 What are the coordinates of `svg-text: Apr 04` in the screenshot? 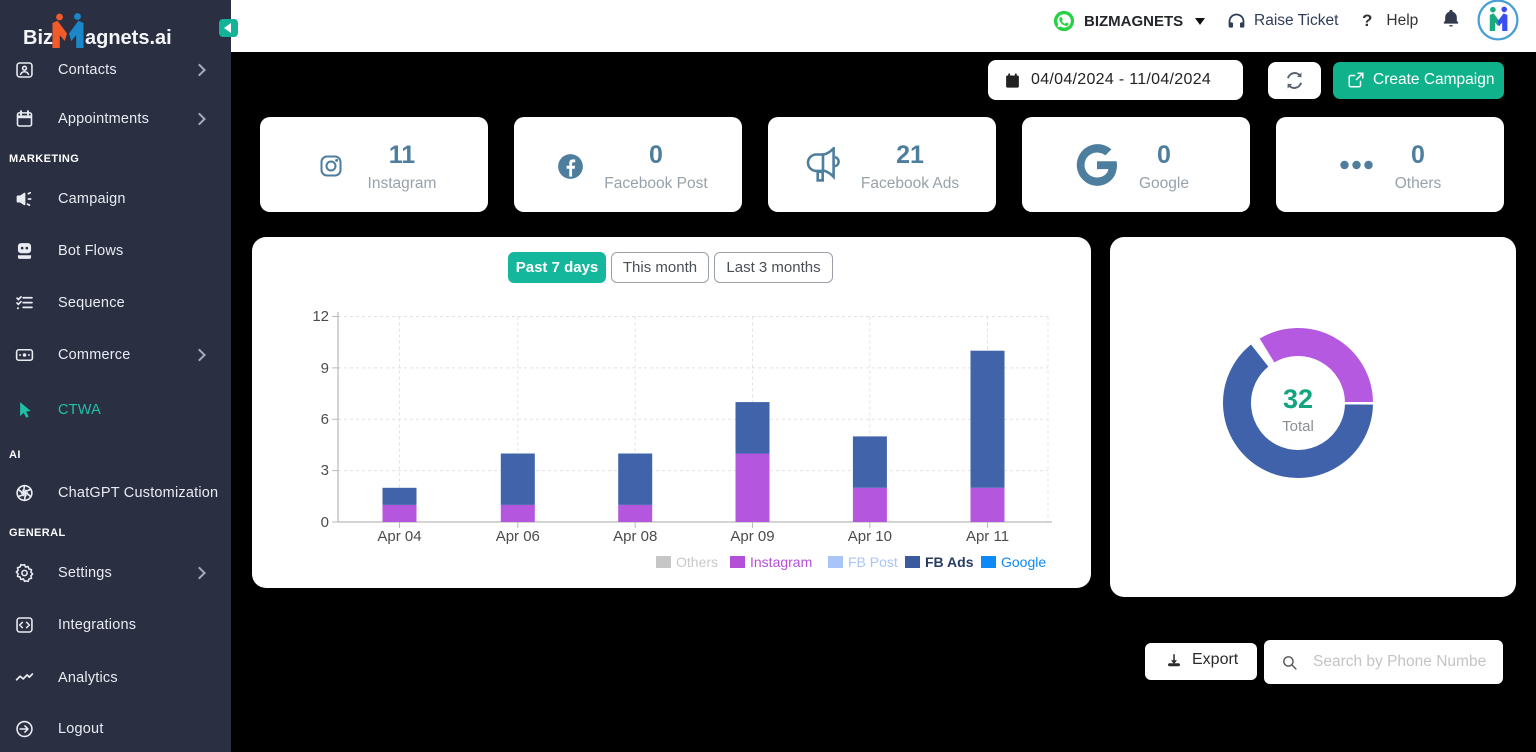 It's located at (399, 536).